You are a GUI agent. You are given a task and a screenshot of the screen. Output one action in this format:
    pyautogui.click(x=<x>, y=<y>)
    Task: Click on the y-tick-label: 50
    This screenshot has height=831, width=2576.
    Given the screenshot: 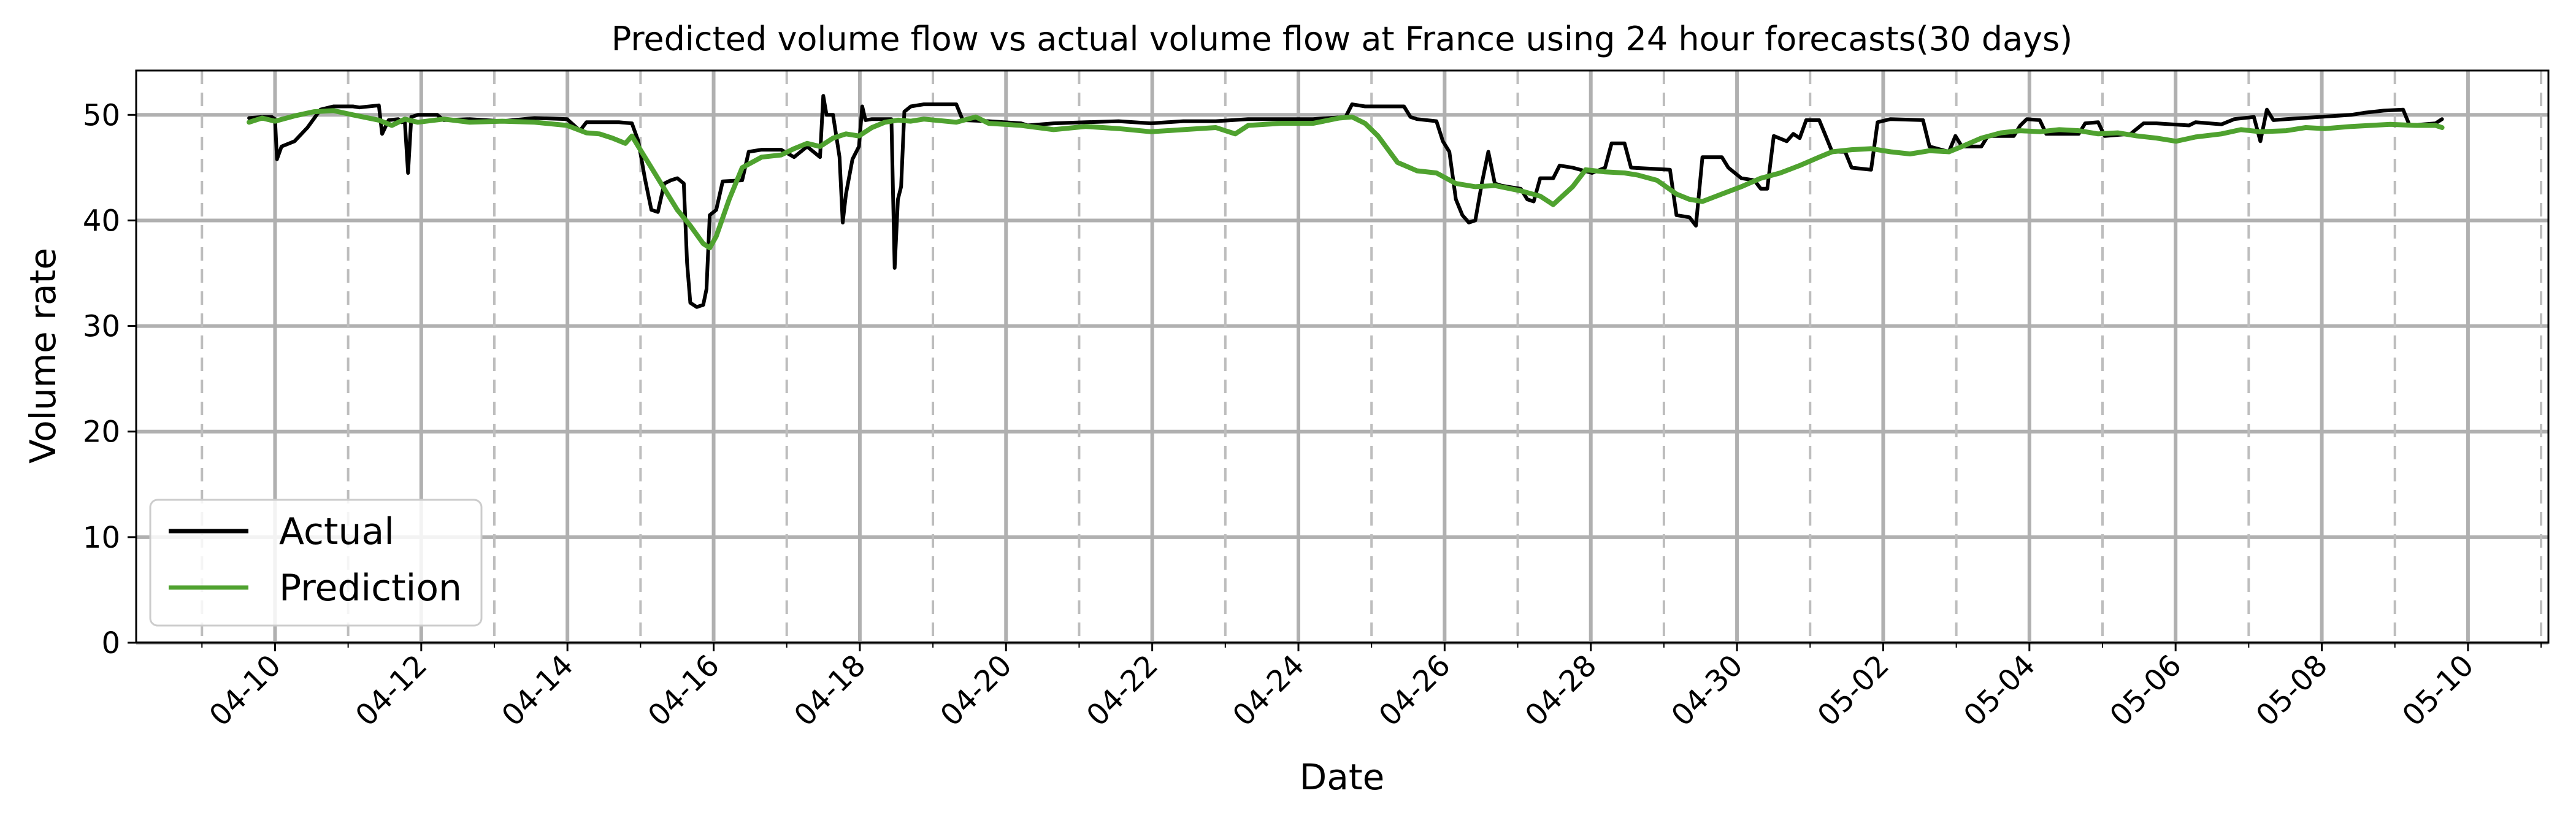 What is the action you would take?
    pyautogui.click(x=101, y=115)
    